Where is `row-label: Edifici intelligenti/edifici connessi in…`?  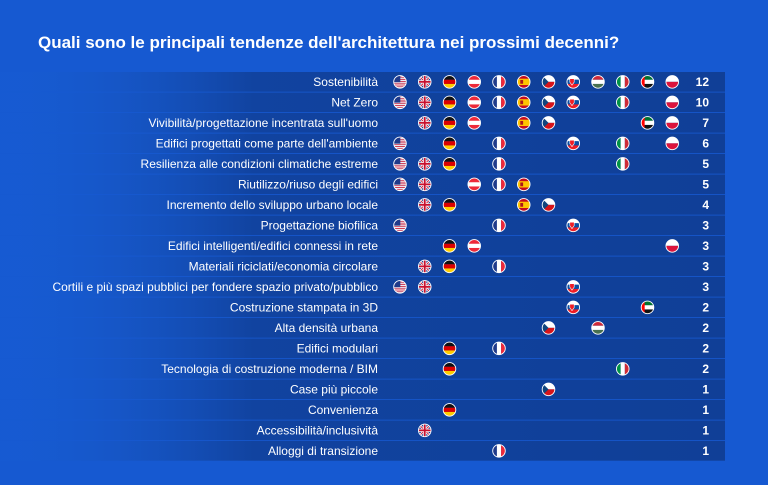
row-label: Edifici intelligenti/edifici connessi in… is located at coordinates (273, 246).